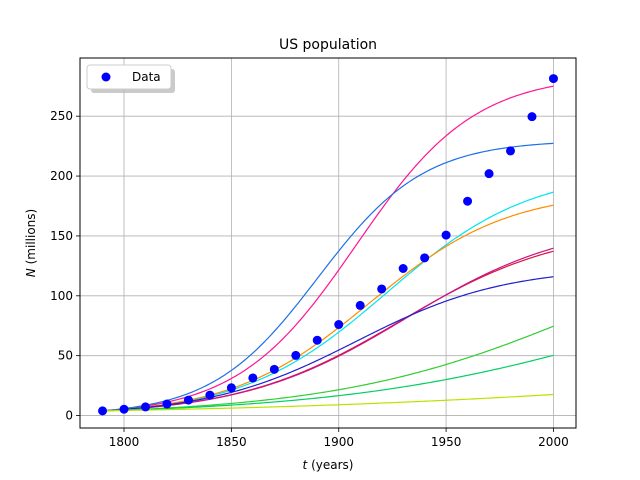 The width and height of the screenshot is (640, 480). What do you see at coordinates (69, 416) in the screenshot?
I see `y-tick-label: 0` at bounding box center [69, 416].